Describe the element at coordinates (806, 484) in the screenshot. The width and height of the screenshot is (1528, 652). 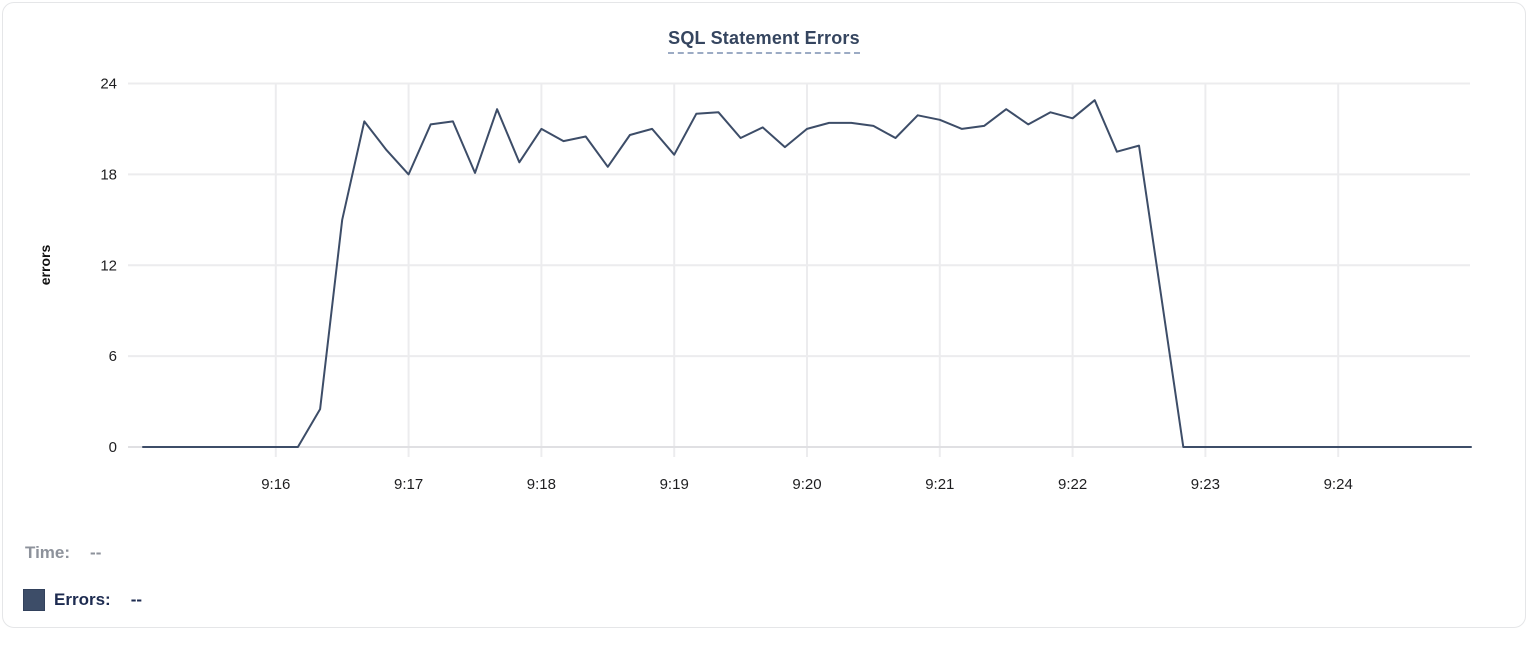
I see `x-tick-label: 9:20` at that location.